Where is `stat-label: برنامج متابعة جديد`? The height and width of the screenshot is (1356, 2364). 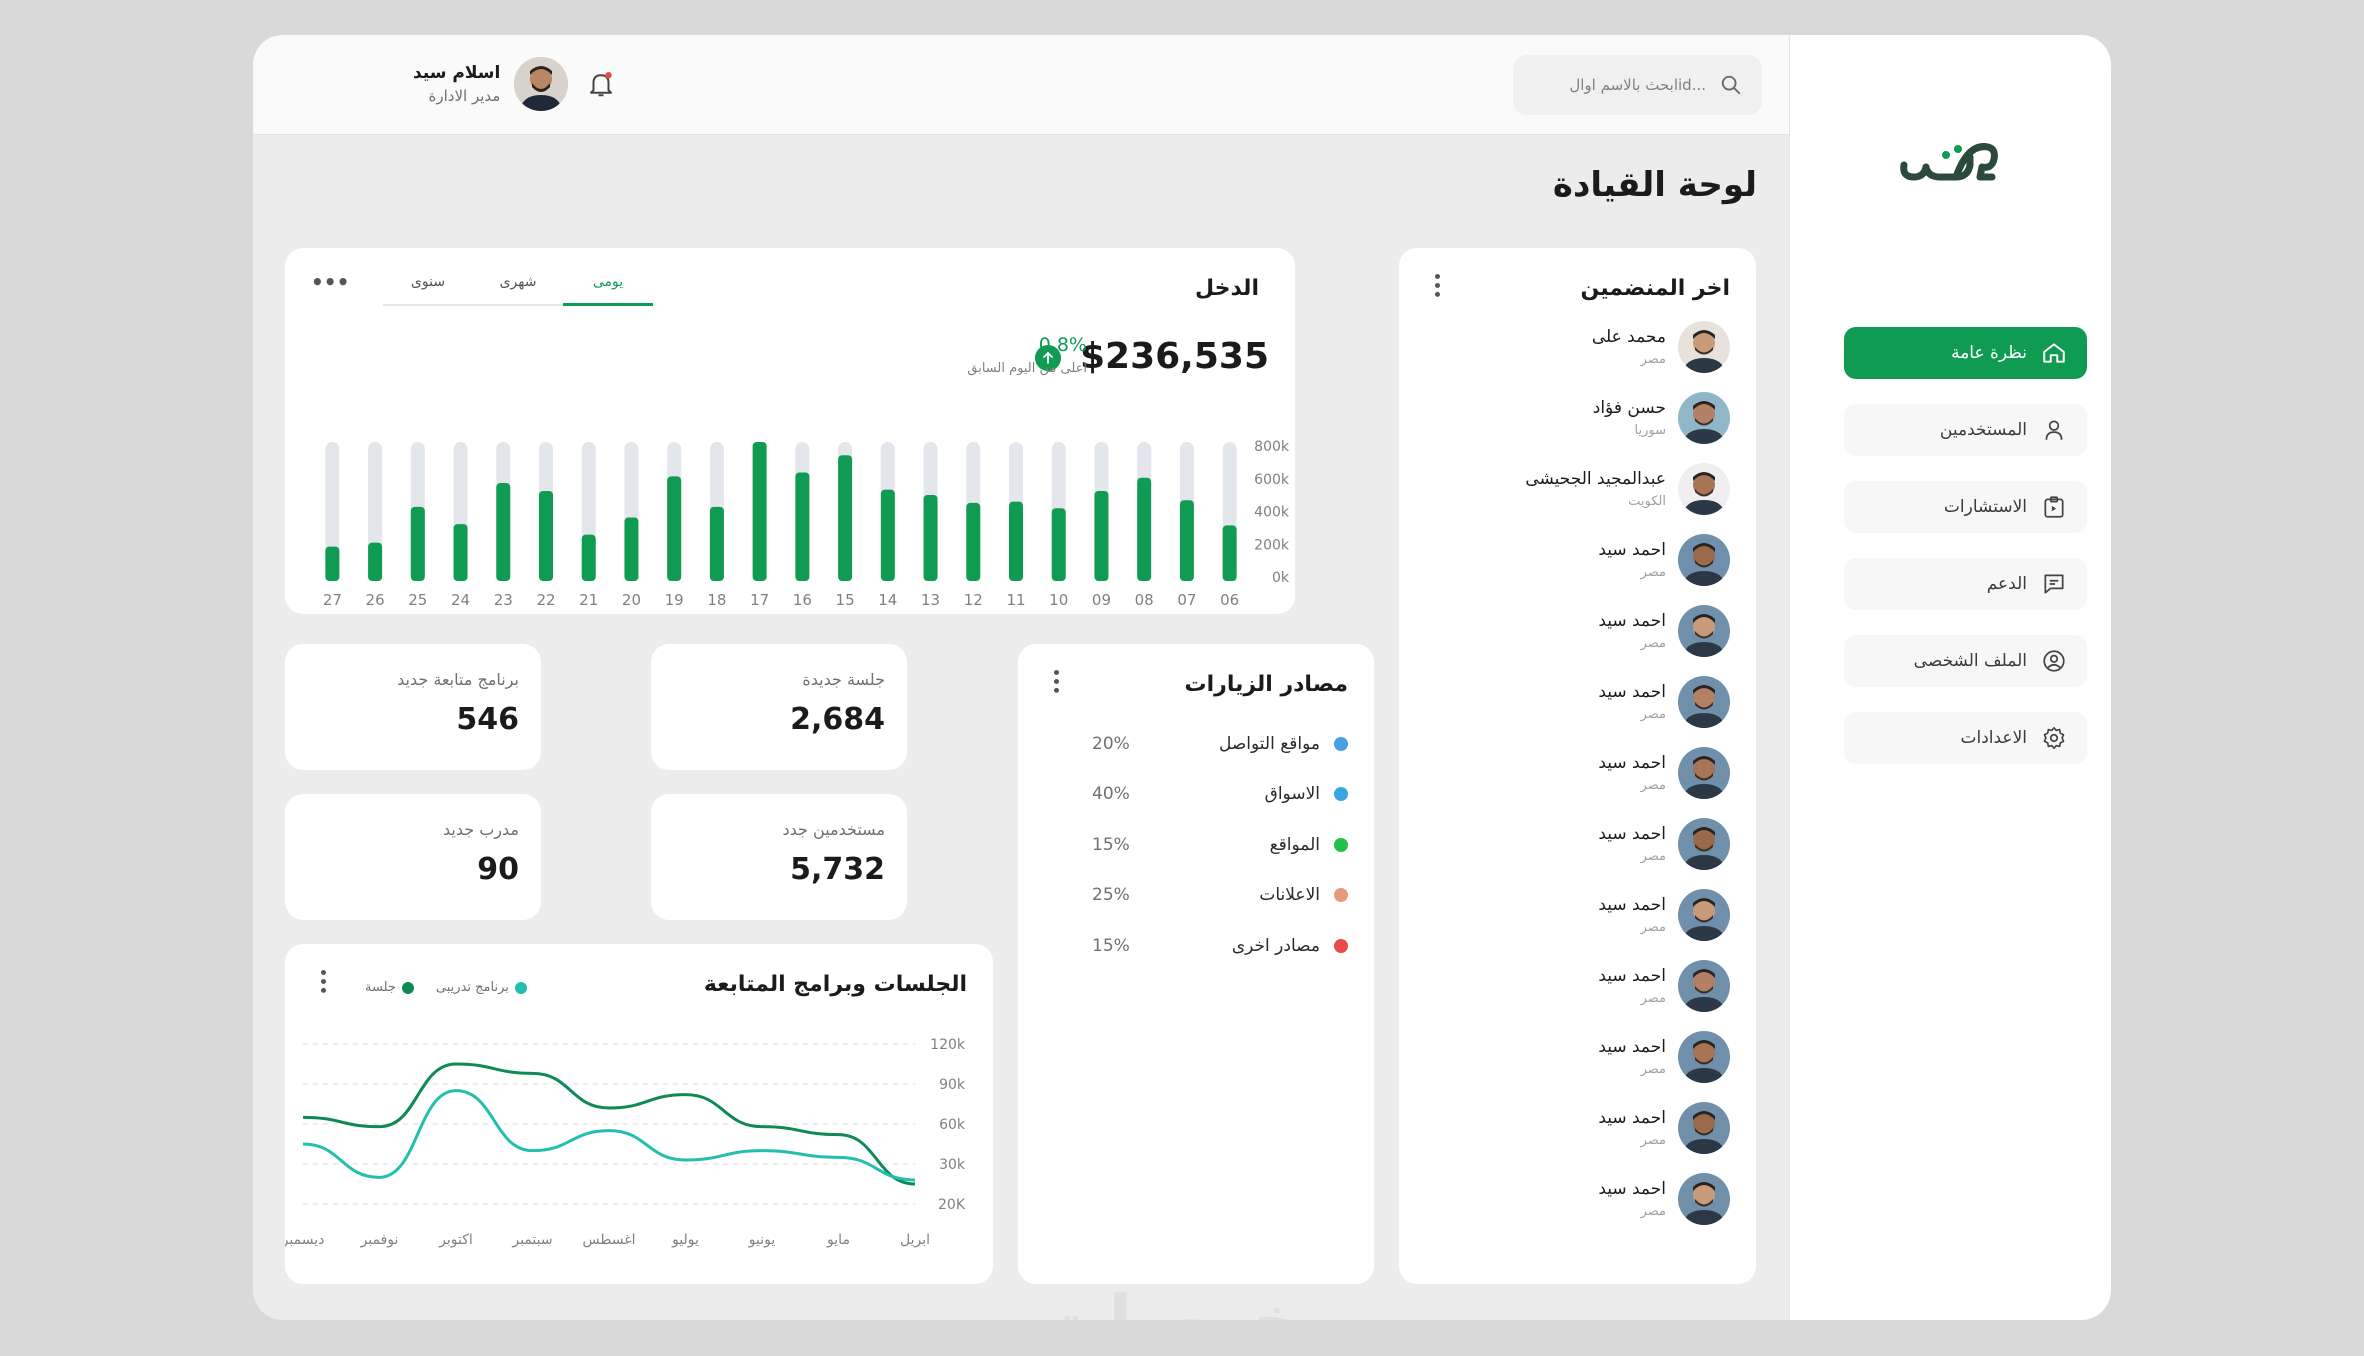 stat-label: برنامج متابعة جديد is located at coordinates (458, 679).